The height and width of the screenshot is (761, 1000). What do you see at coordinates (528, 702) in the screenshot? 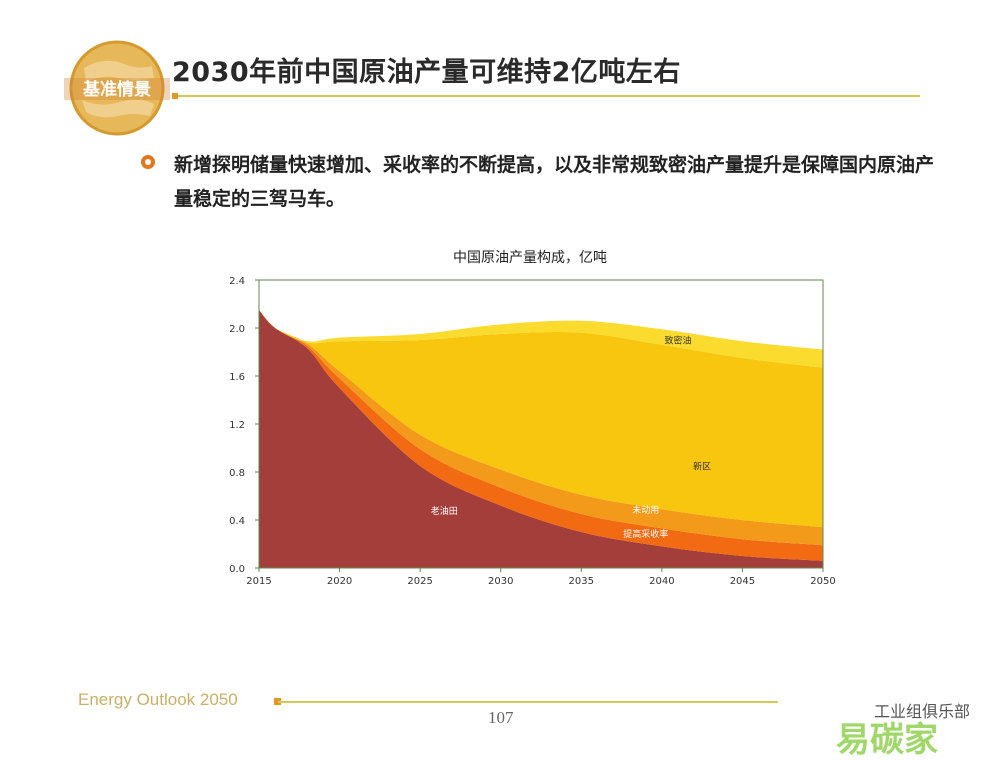
I see `footer-divider` at bounding box center [528, 702].